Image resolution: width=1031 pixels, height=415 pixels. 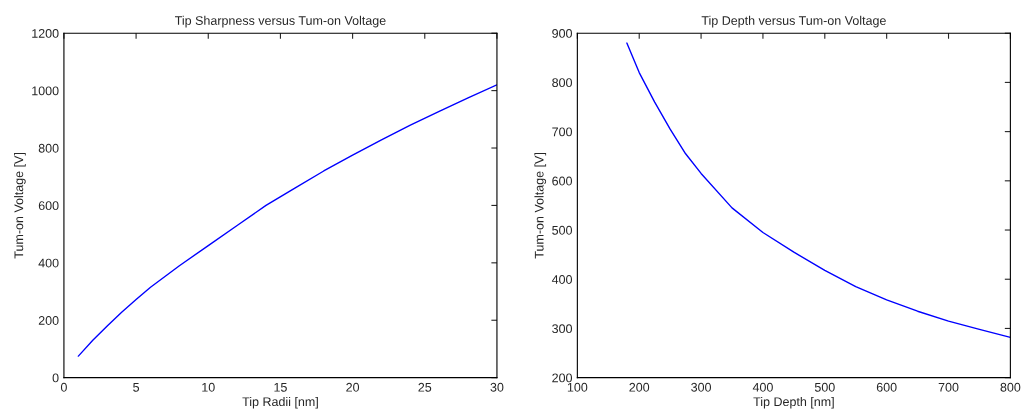 I want to click on chart-title: Tip Sharpness versus Tum-on Voltage, so click(x=280, y=21).